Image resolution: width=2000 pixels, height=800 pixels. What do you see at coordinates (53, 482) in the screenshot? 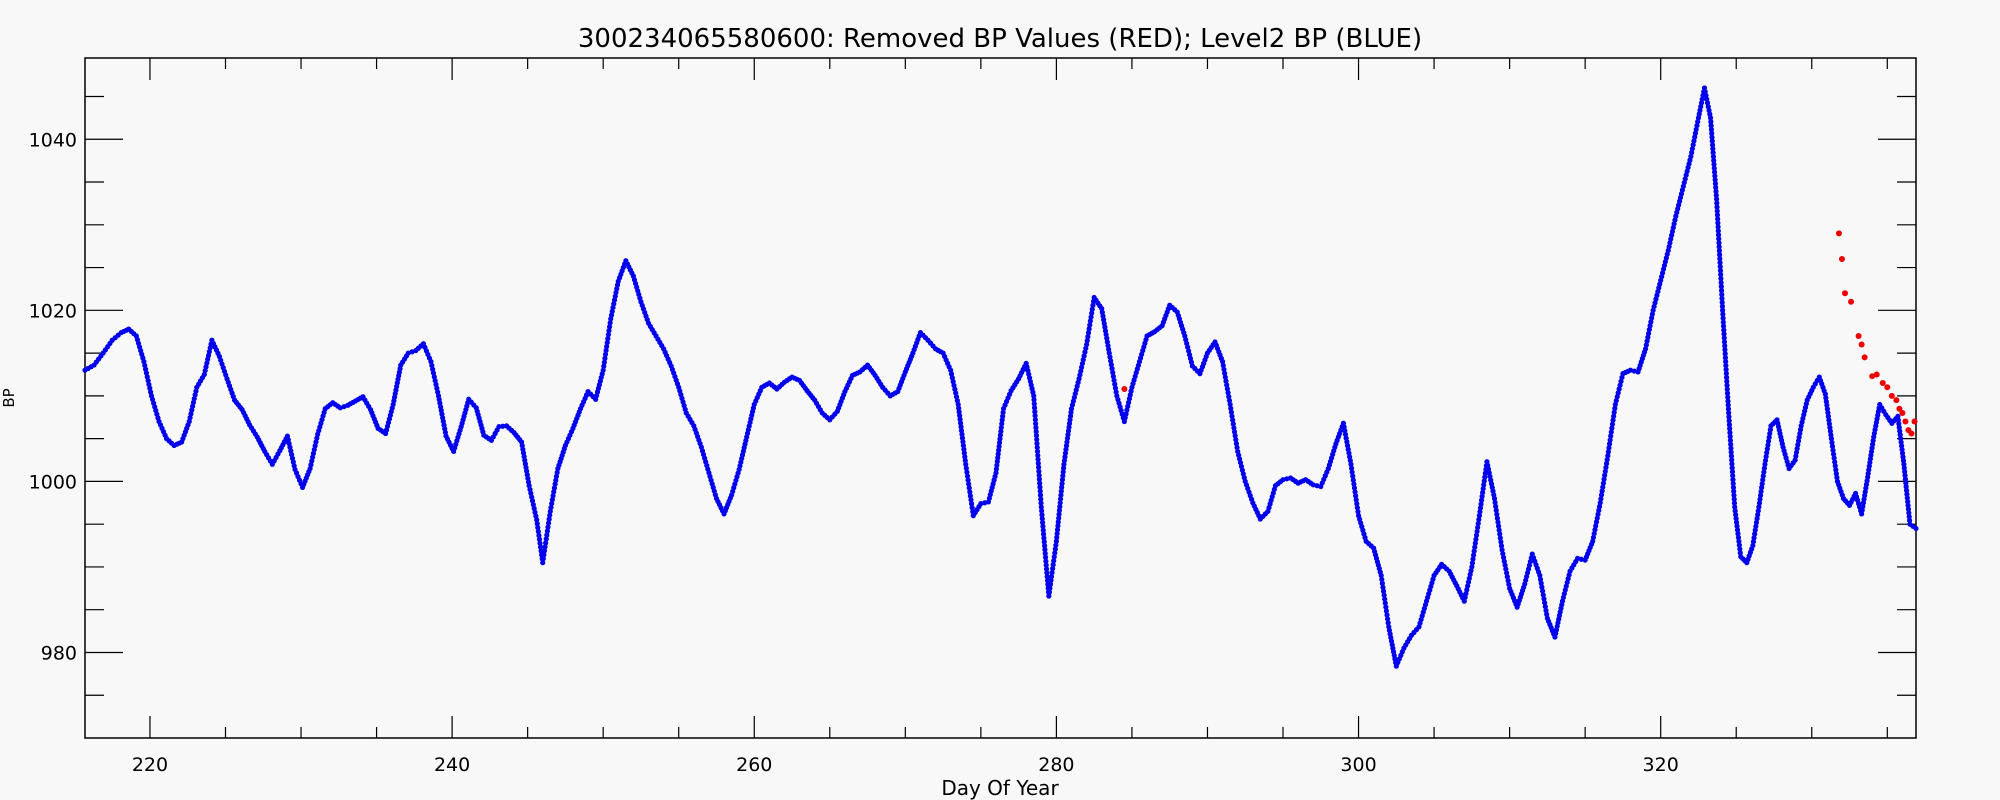
I see `y-tick-label: 1000` at bounding box center [53, 482].